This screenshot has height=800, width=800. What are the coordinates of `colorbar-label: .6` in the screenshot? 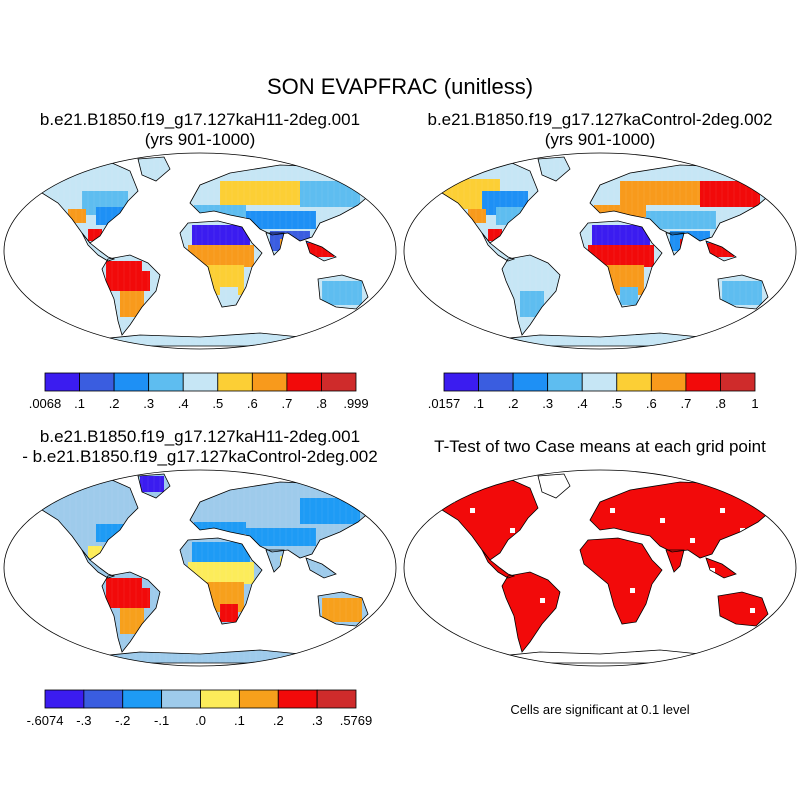 It's located at (651, 403).